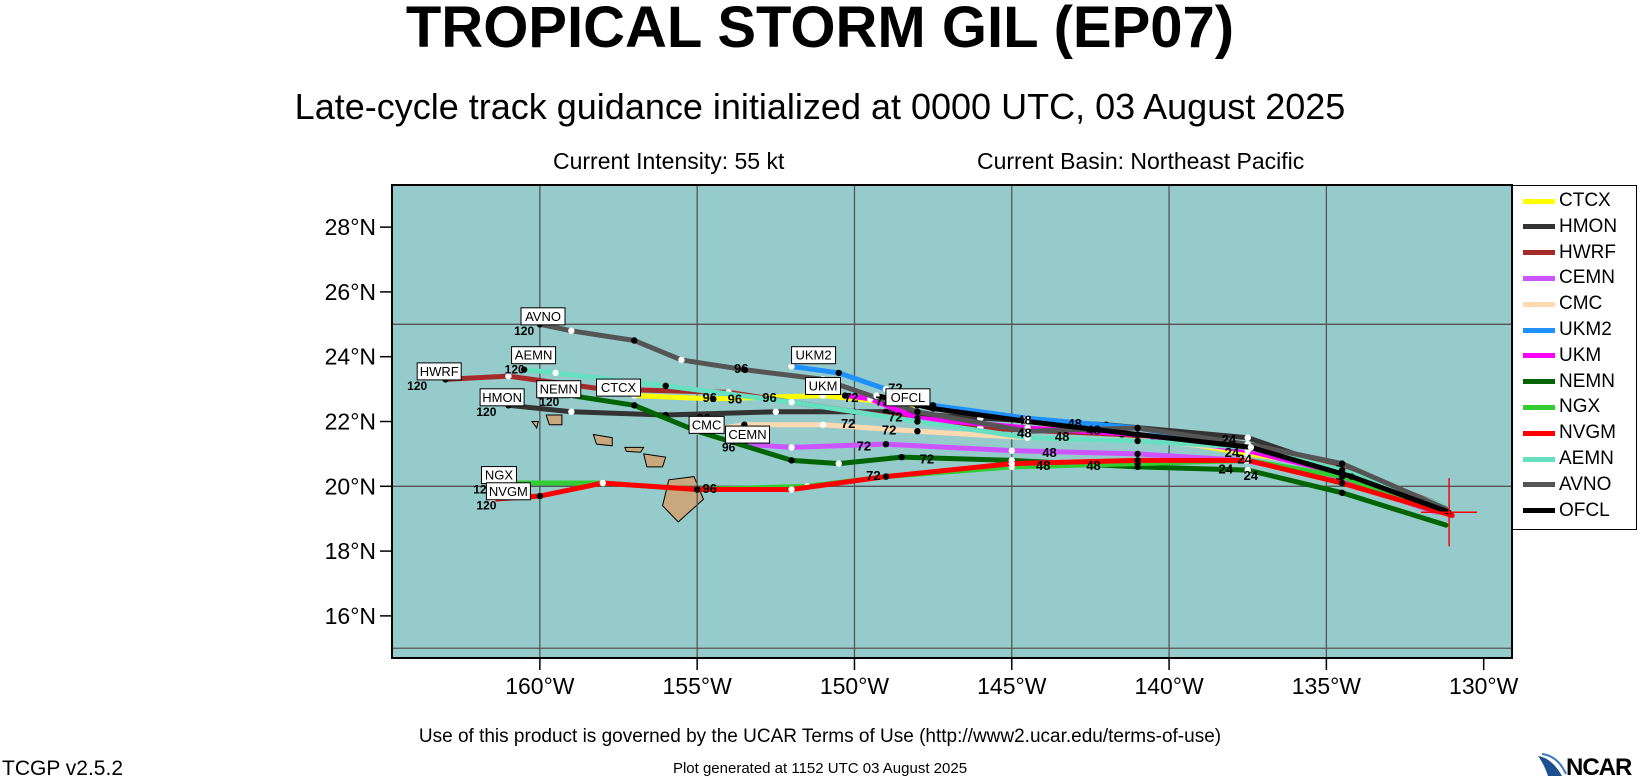 Image resolution: width=1640 pixels, height=782 pixels. I want to click on legend-item-nemn: NEMN, so click(1569, 382).